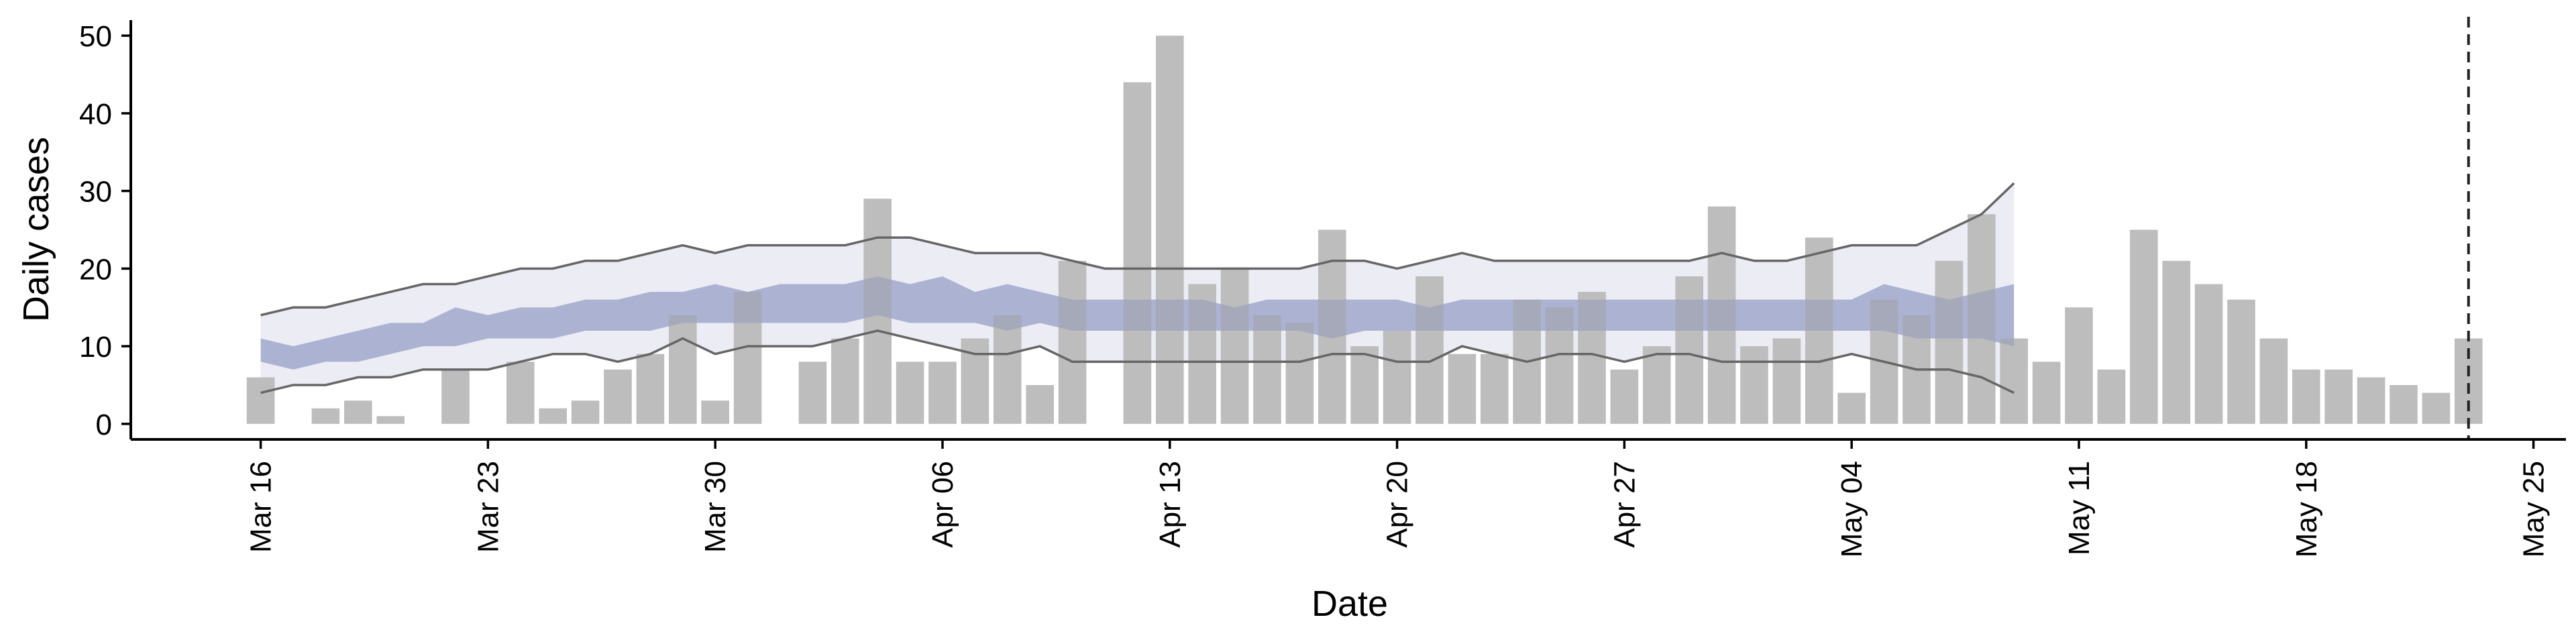 The width and height of the screenshot is (2576, 644). What do you see at coordinates (36, 229) in the screenshot?
I see `y-axis-title: Daily cases` at bounding box center [36, 229].